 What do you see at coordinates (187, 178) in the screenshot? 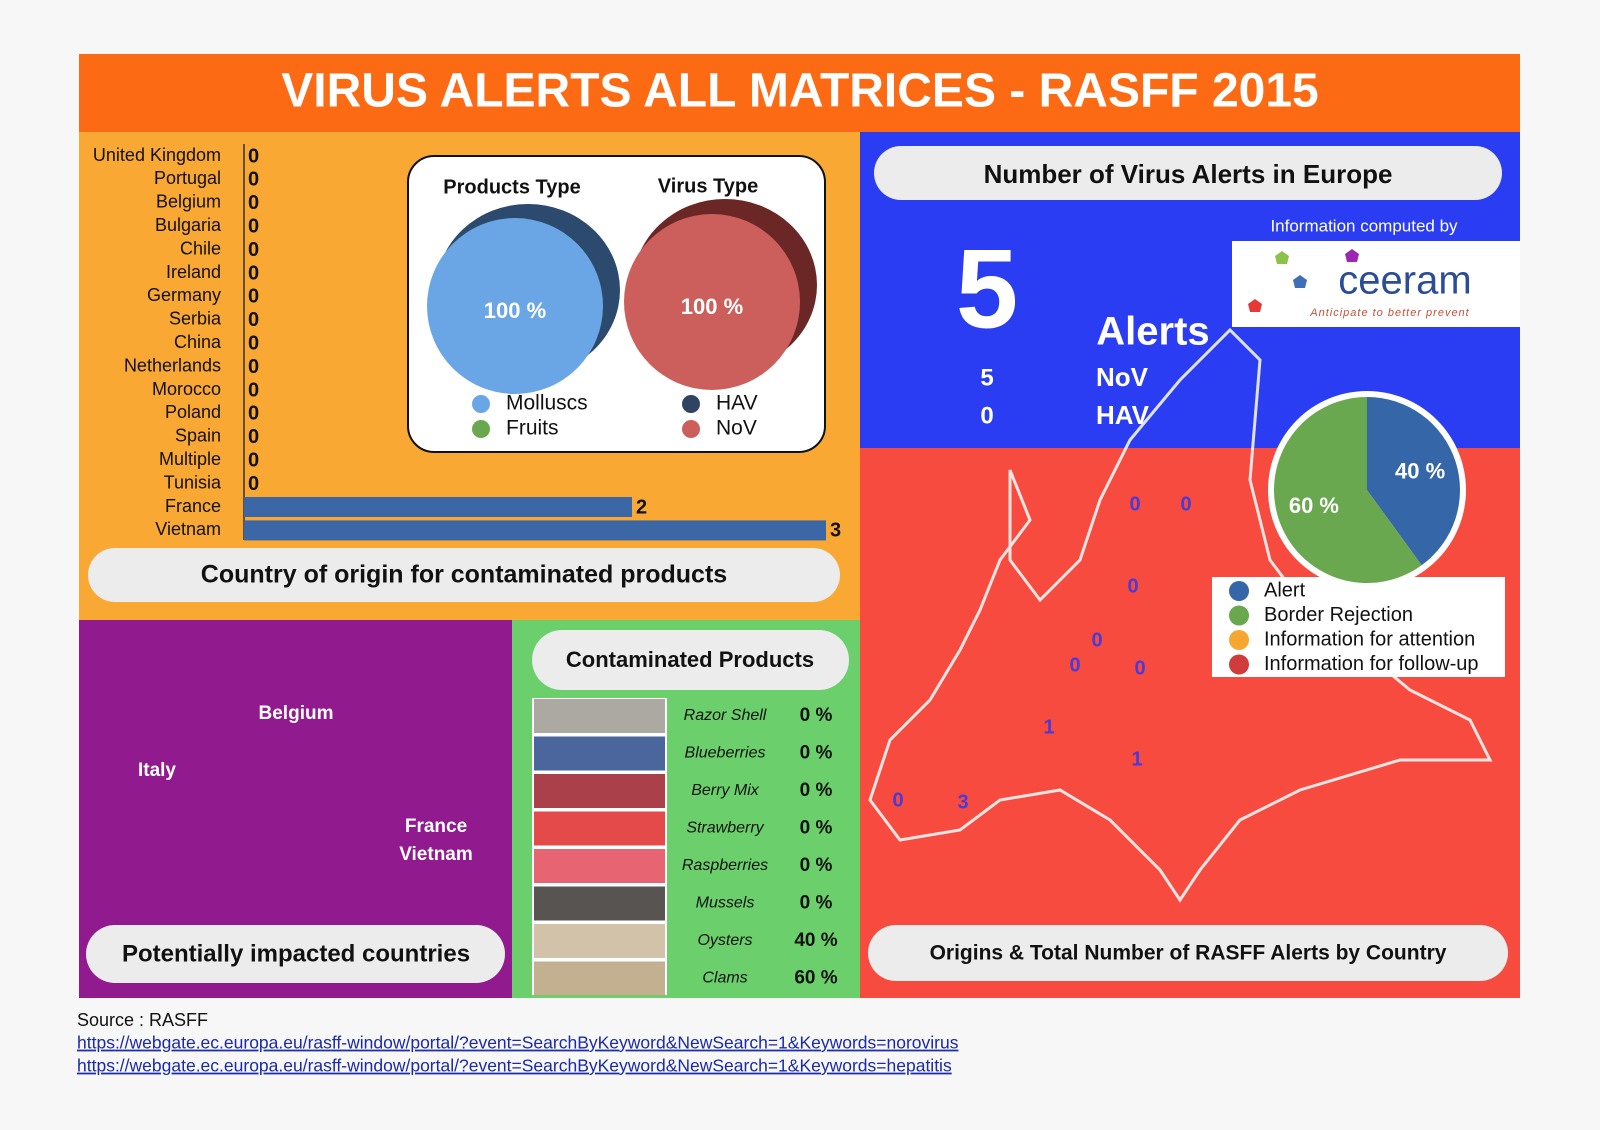
I see `y-tick-label: Portugal` at bounding box center [187, 178].